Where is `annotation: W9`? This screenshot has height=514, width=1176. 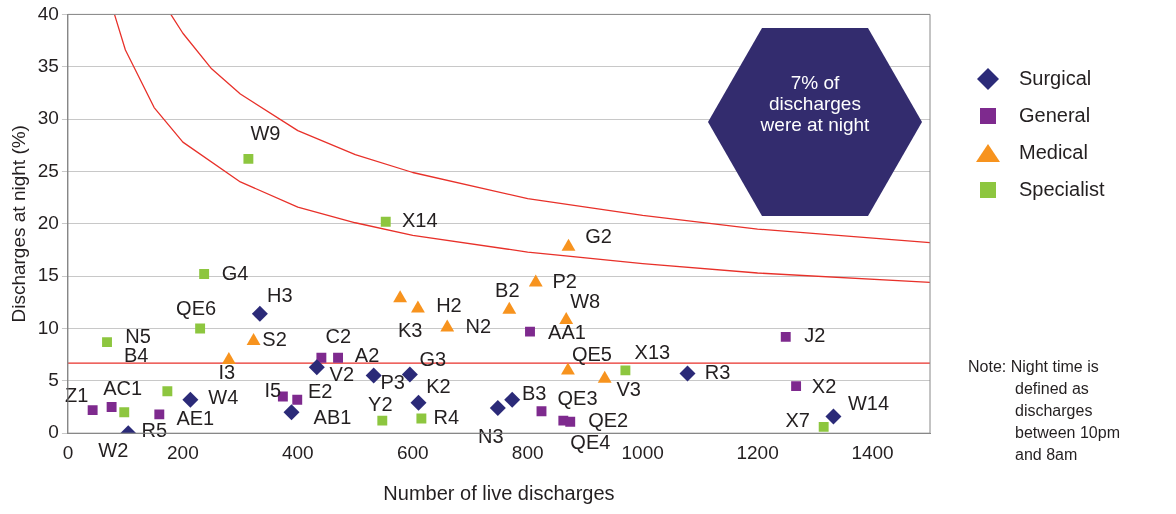
annotation: W9 is located at coordinates (265, 133).